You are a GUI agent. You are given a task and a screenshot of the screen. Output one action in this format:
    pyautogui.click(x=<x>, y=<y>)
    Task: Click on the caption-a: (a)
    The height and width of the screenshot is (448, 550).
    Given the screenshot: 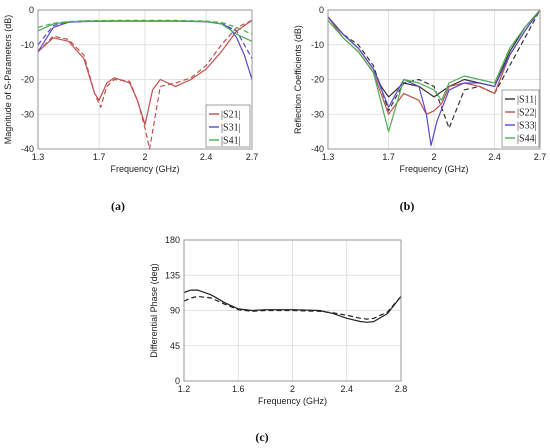 What is the action you would take?
    pyautogui.click(x=118, y=206)
    